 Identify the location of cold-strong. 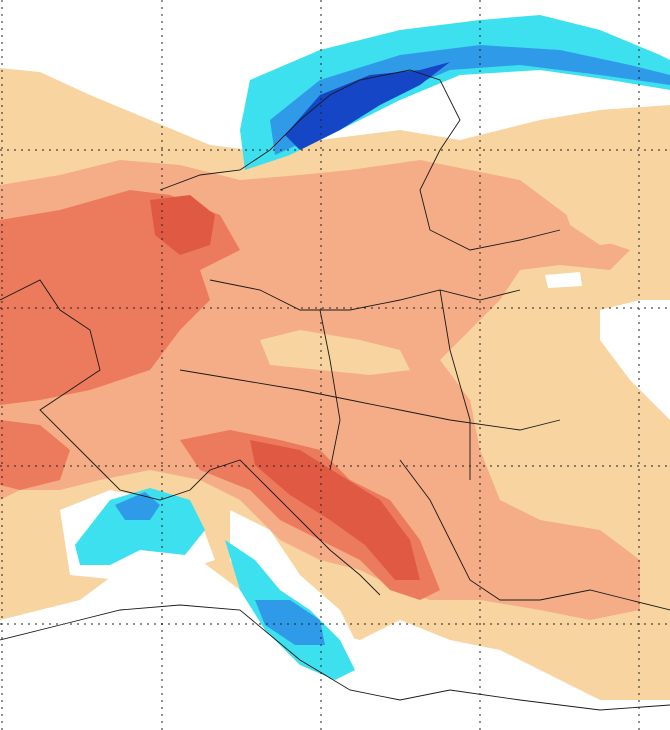
(367, 106).